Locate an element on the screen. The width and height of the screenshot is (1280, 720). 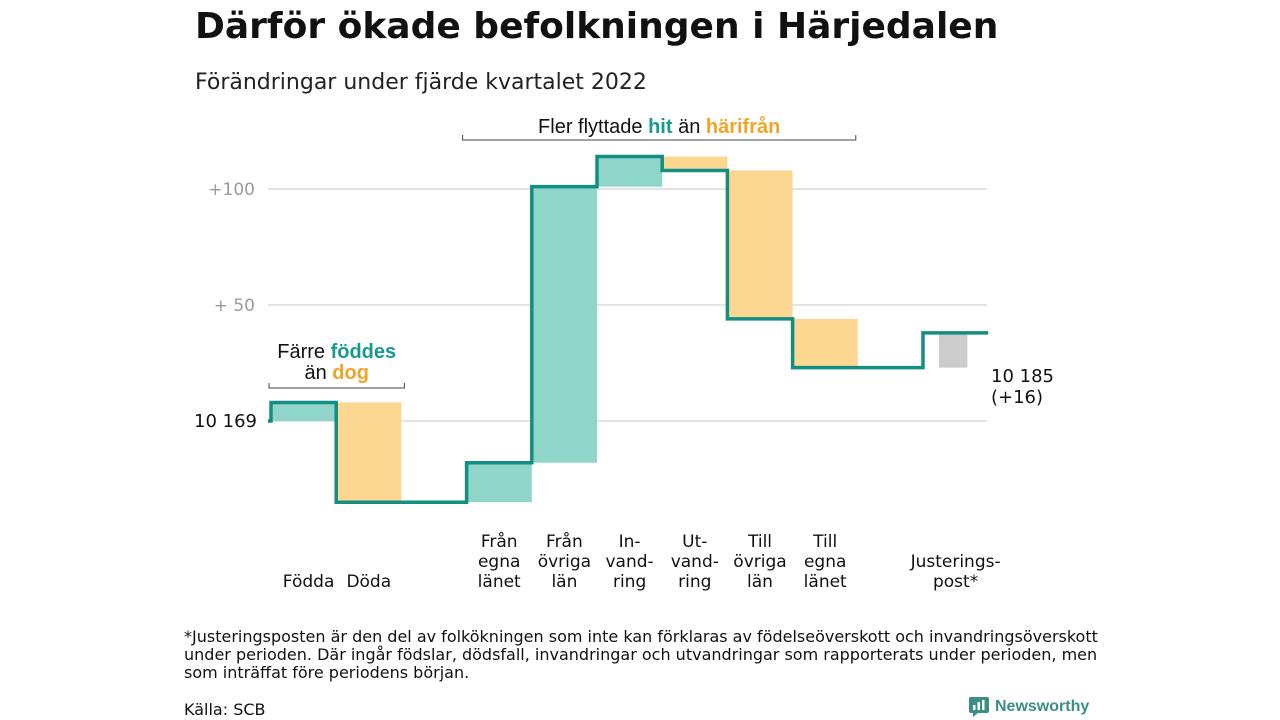
end-value-label: 10 185 is located at coordinates (1022, 376).